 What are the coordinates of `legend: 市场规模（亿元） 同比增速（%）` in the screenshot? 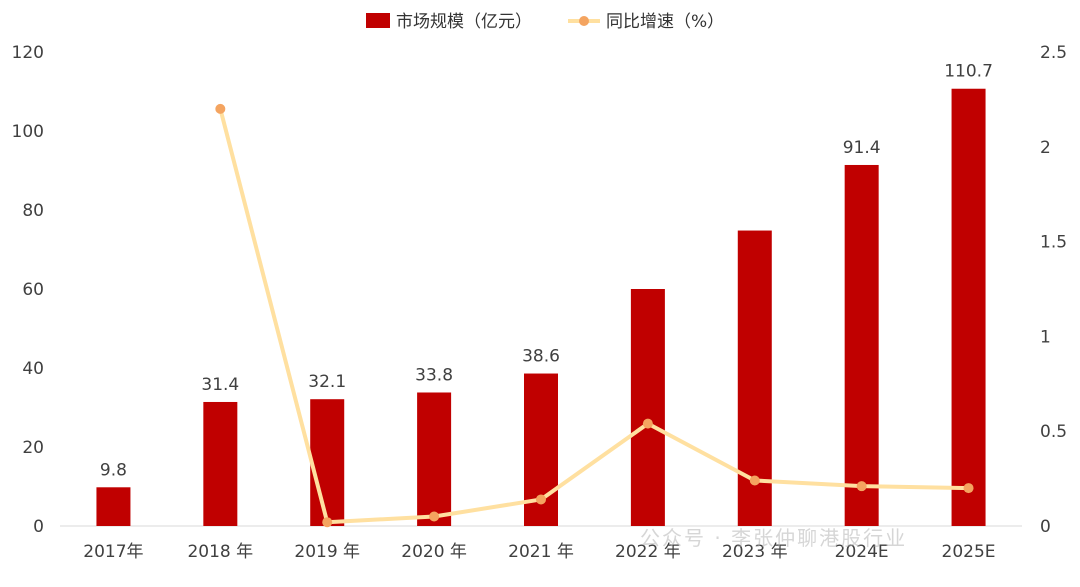 It's located at (545, 22).